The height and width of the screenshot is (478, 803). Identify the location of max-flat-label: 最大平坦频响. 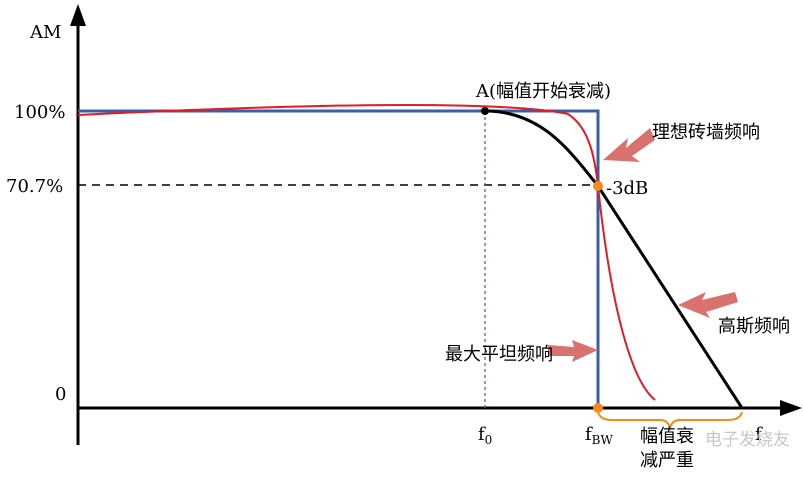
(499, 354).